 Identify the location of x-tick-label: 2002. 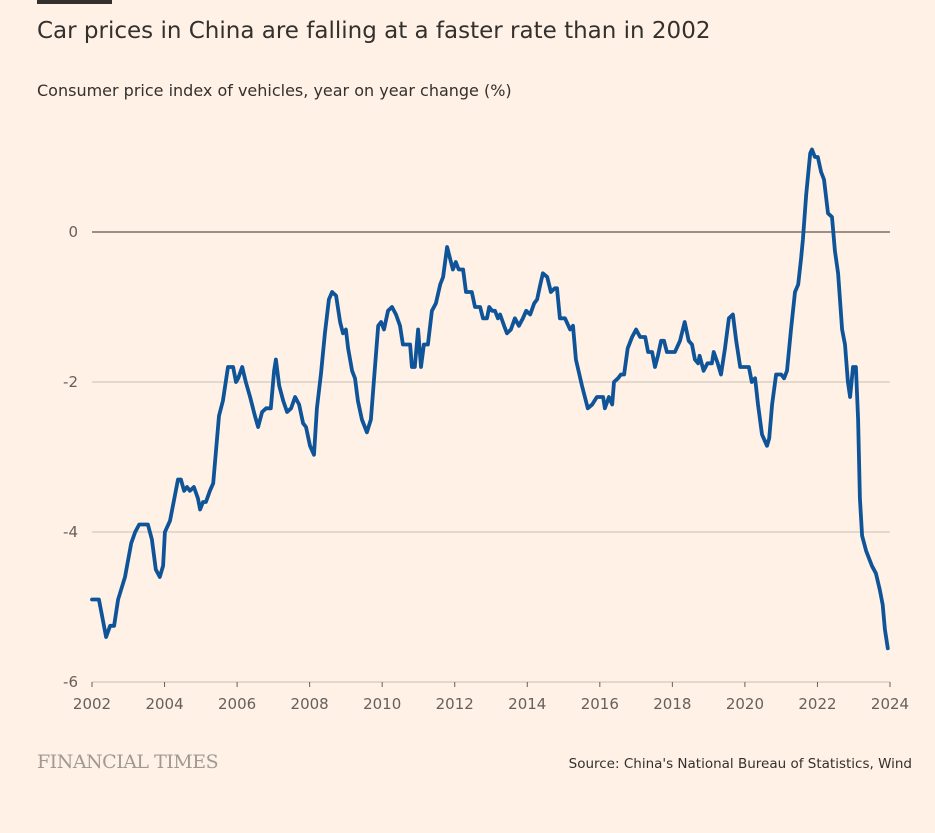
(92, 704).